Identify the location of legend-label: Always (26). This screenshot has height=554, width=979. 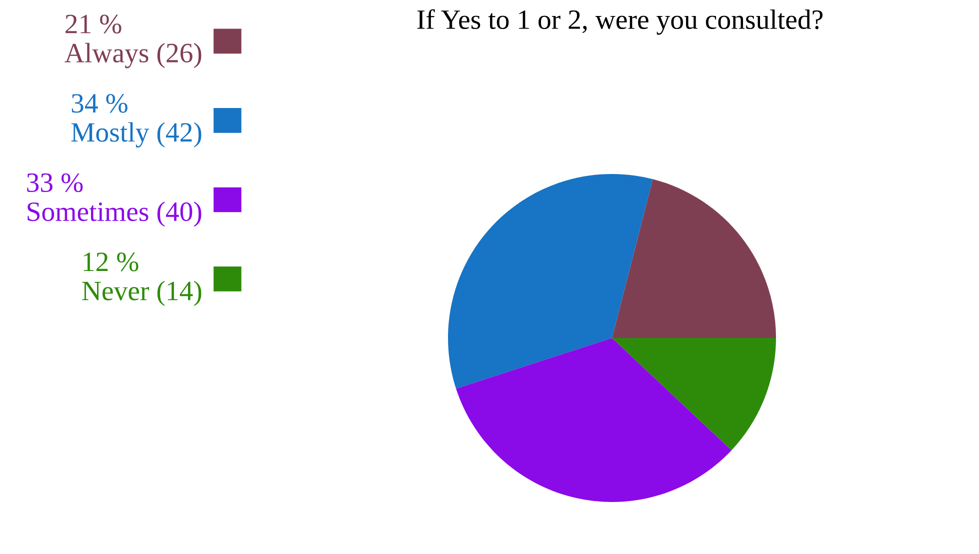
(133, 55).